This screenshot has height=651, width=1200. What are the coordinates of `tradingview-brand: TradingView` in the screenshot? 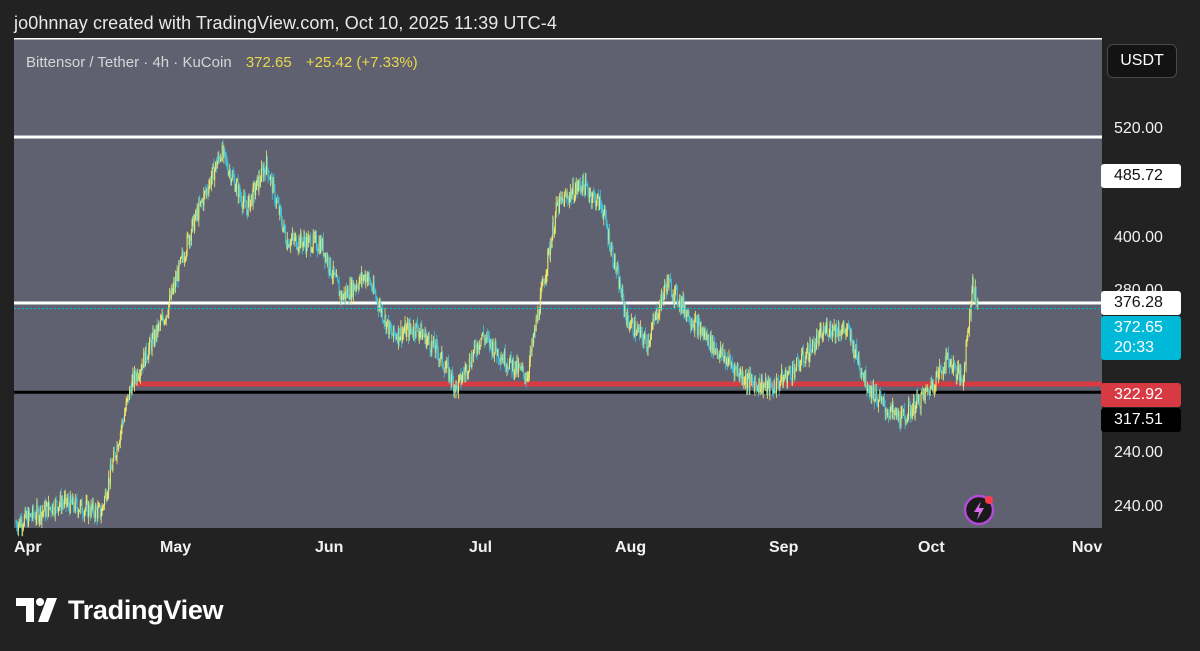 It's located at (120, 610).